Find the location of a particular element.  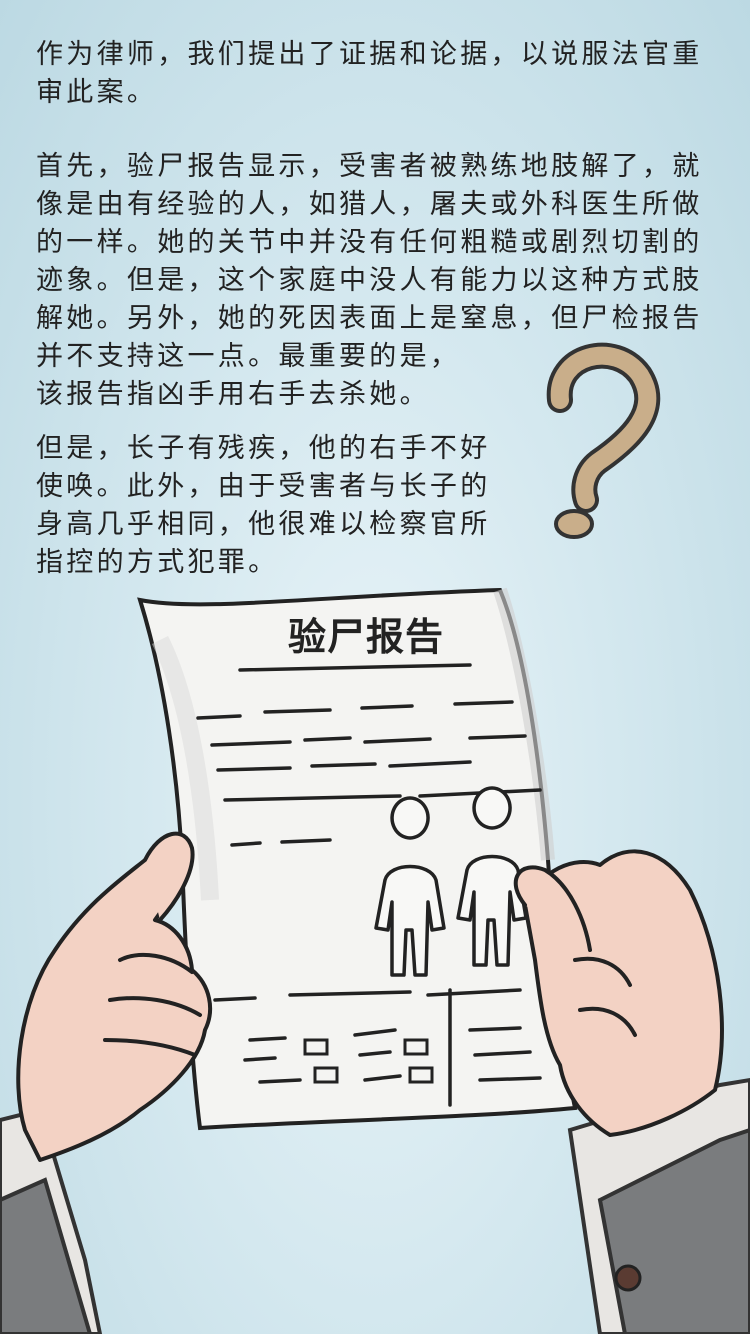

report-title: 验尸报告 is located at coordinates (366, 637).